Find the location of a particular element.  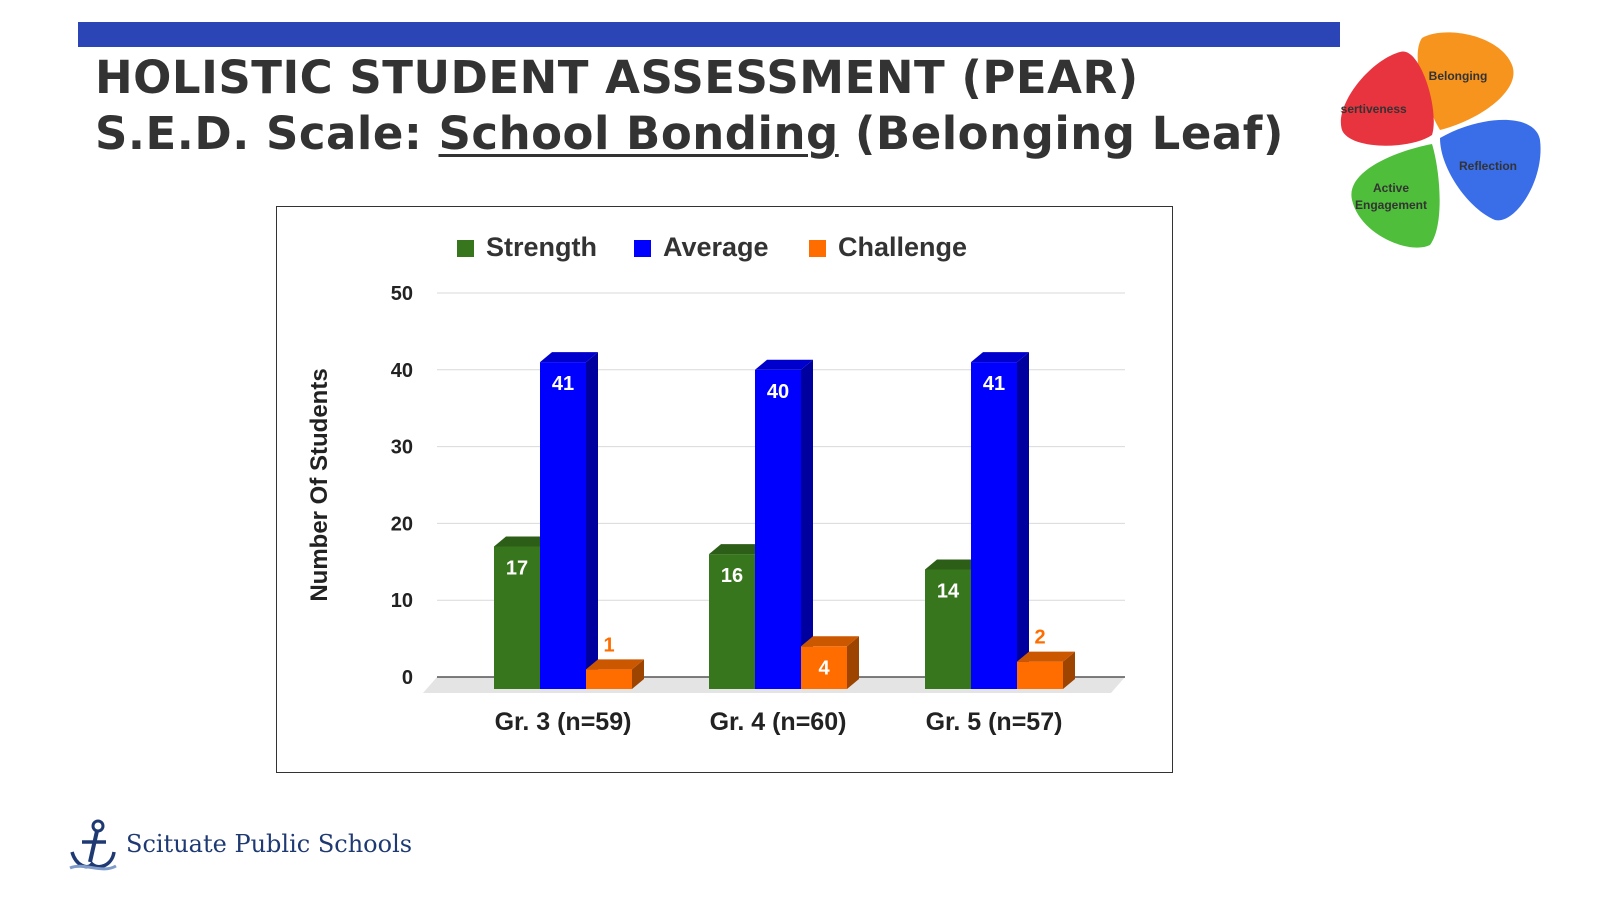

petal-reflection is located at coordinates (1490, 170).